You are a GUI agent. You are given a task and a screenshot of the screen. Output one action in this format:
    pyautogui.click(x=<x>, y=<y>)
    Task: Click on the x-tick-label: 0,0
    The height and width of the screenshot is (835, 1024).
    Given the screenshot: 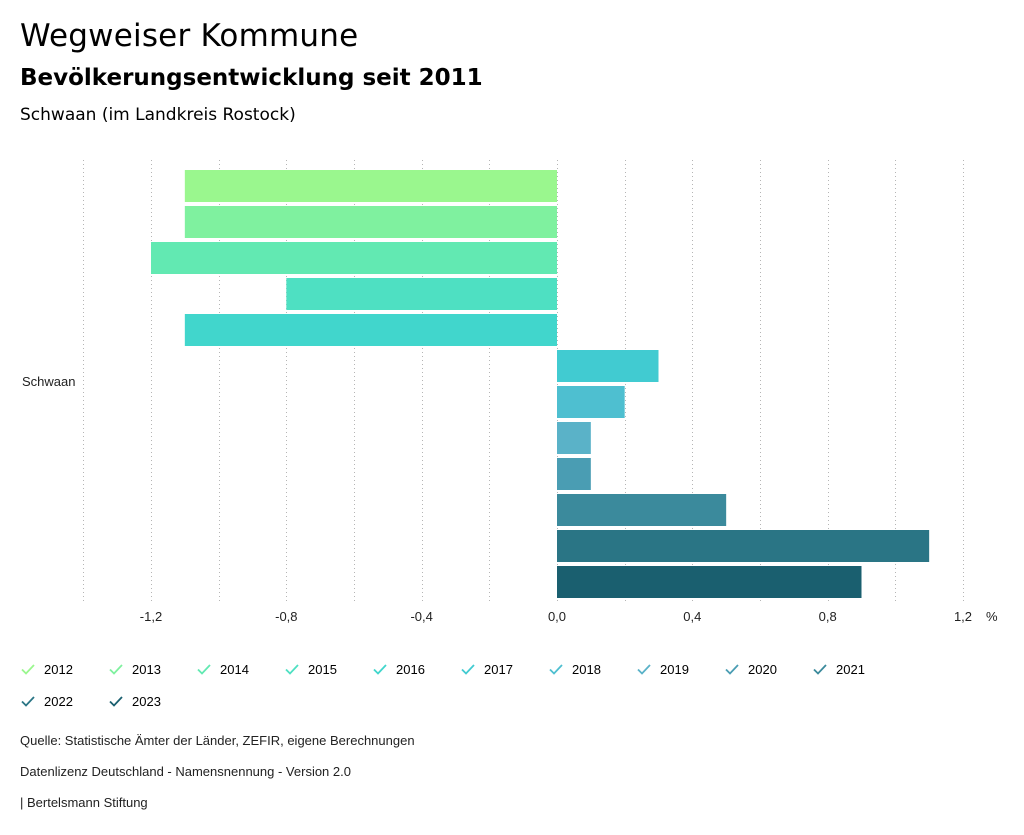 What is the action you would take?
    pyautogui.click(x=557, y=616)
    